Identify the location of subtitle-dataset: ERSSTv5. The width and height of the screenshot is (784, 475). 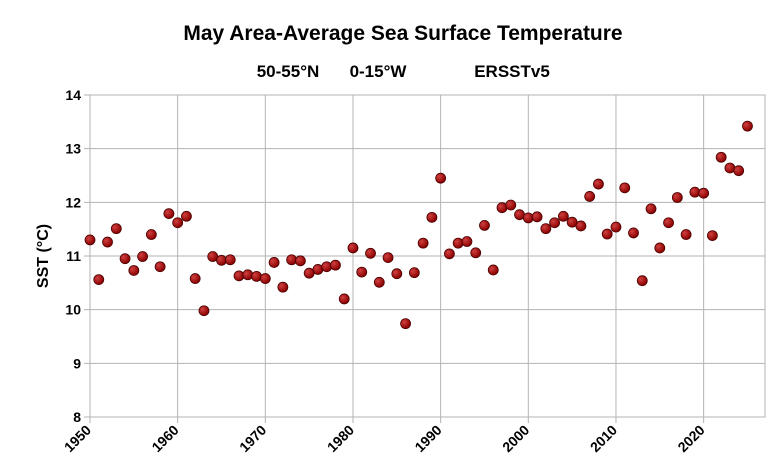
(512, 71).